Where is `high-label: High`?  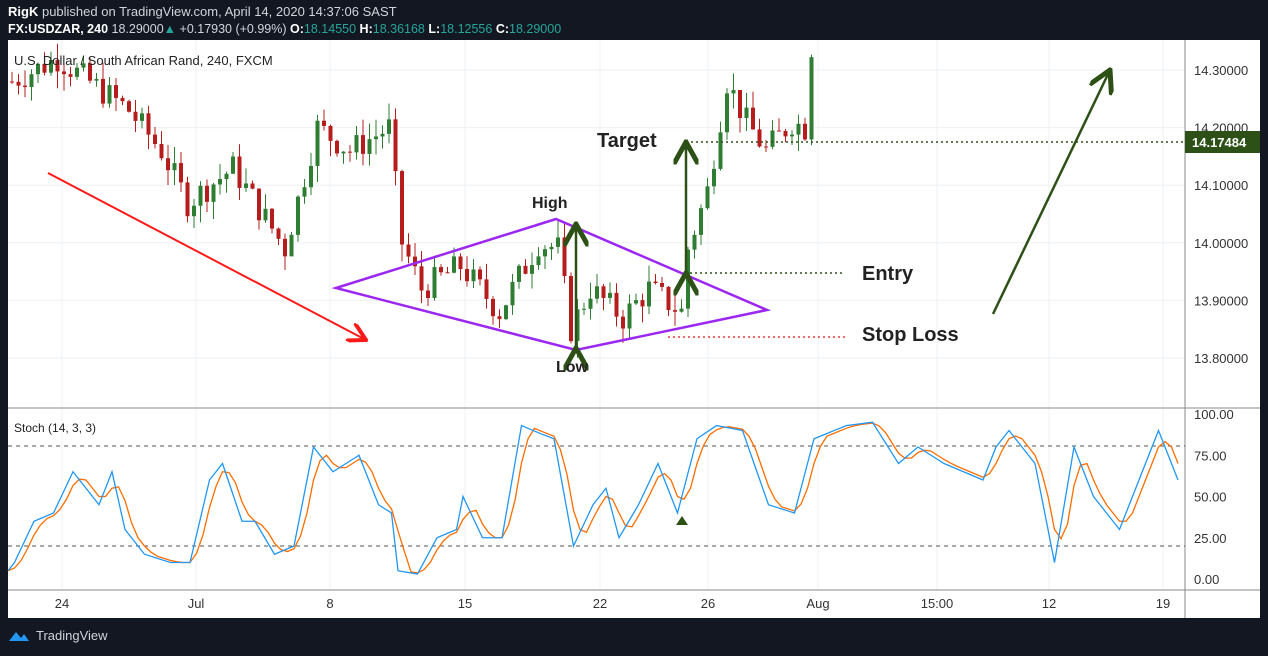 high-label: High is located at coordinates (550, 203).